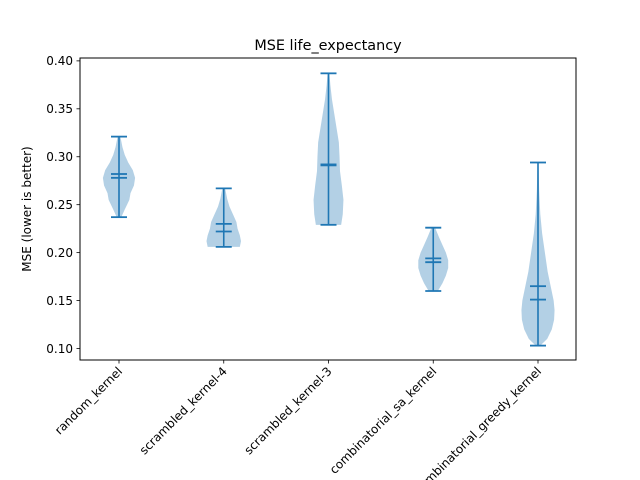 The image size is (640, 480). Describe the element at coordinates (183, 410) in the screenshot. I see `x-tick-label: scrambled_kernel-4` at that location.